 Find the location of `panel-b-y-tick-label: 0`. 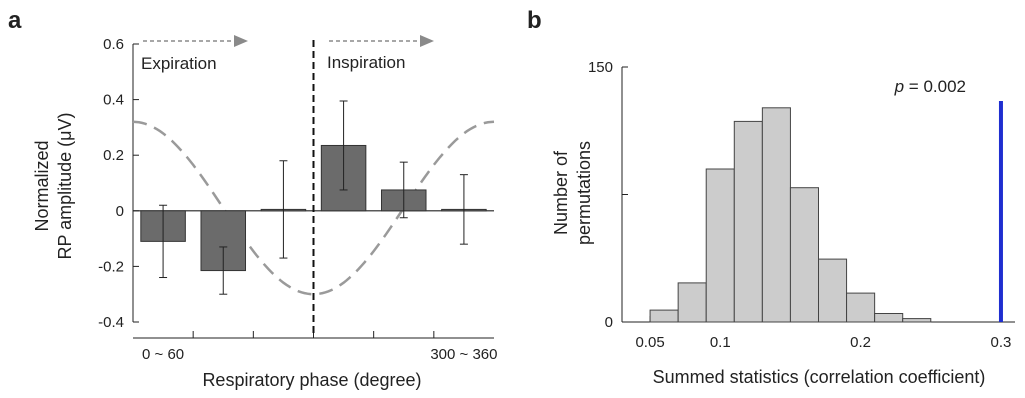

panel-b-y-tick-label: 0 is located at coordinates (609, 322).